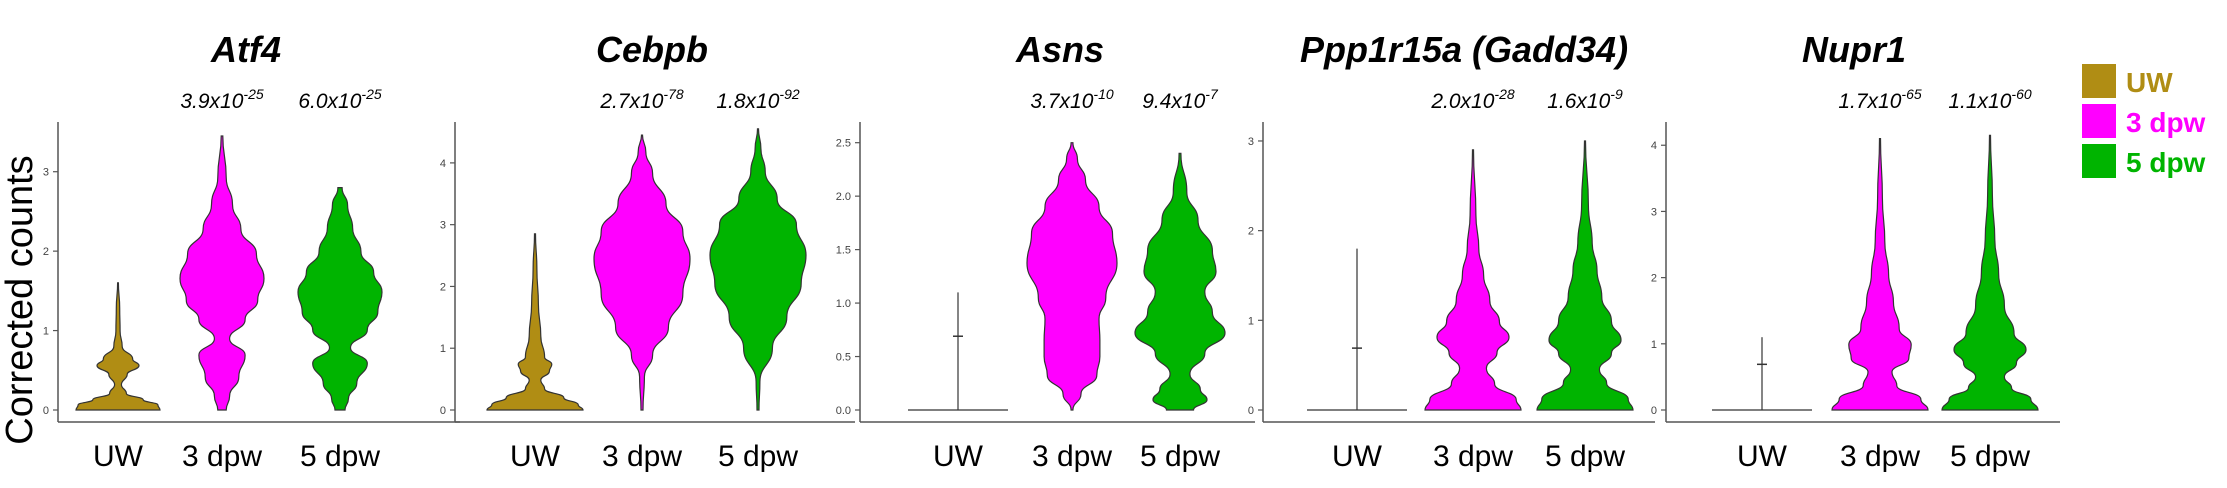 This screenshot has height=488, width=2227. What do you see at coordinates (2099, 161) in the screenshot?
I see `legend-swatch-5dpw` at bounding box center [2099, 161].